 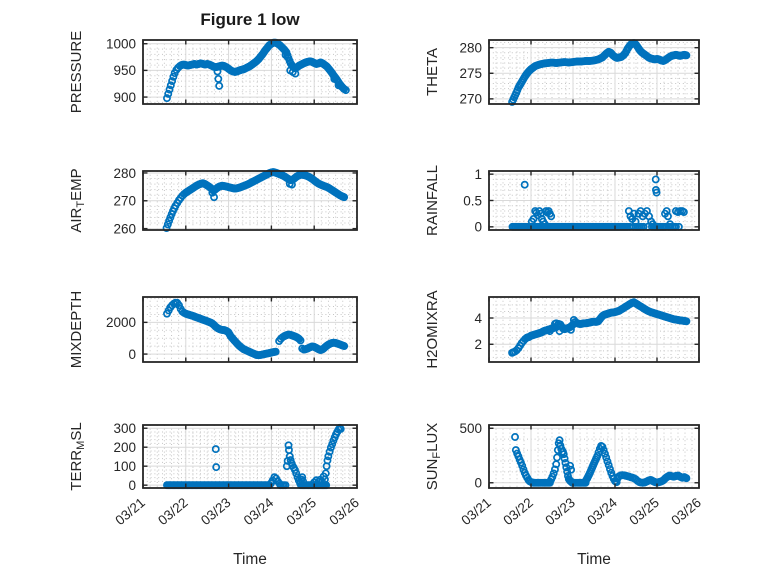 I want to click on ytick-label: 260, so click(x=124, y=228).